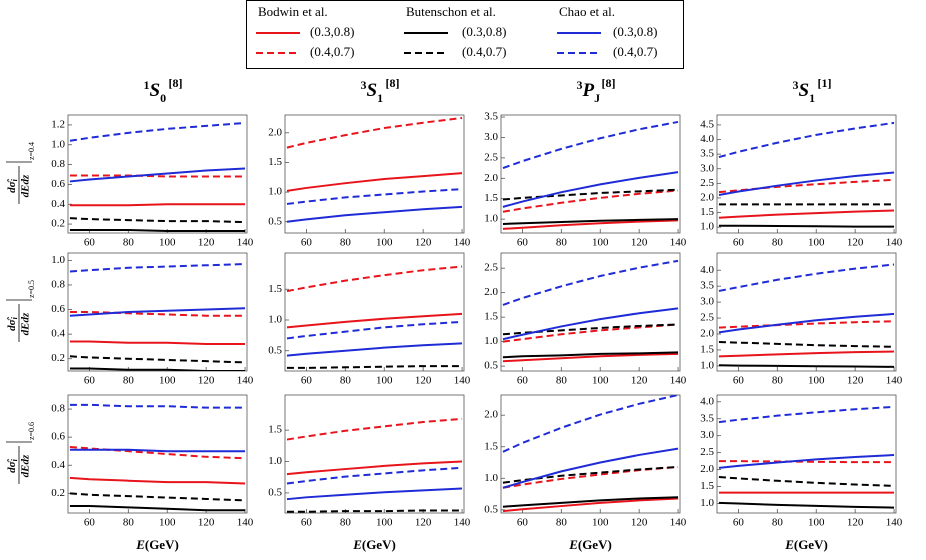 The image size is (926, 560). I want to click on row-label-num-main: dσ̂, so click(12, 465).